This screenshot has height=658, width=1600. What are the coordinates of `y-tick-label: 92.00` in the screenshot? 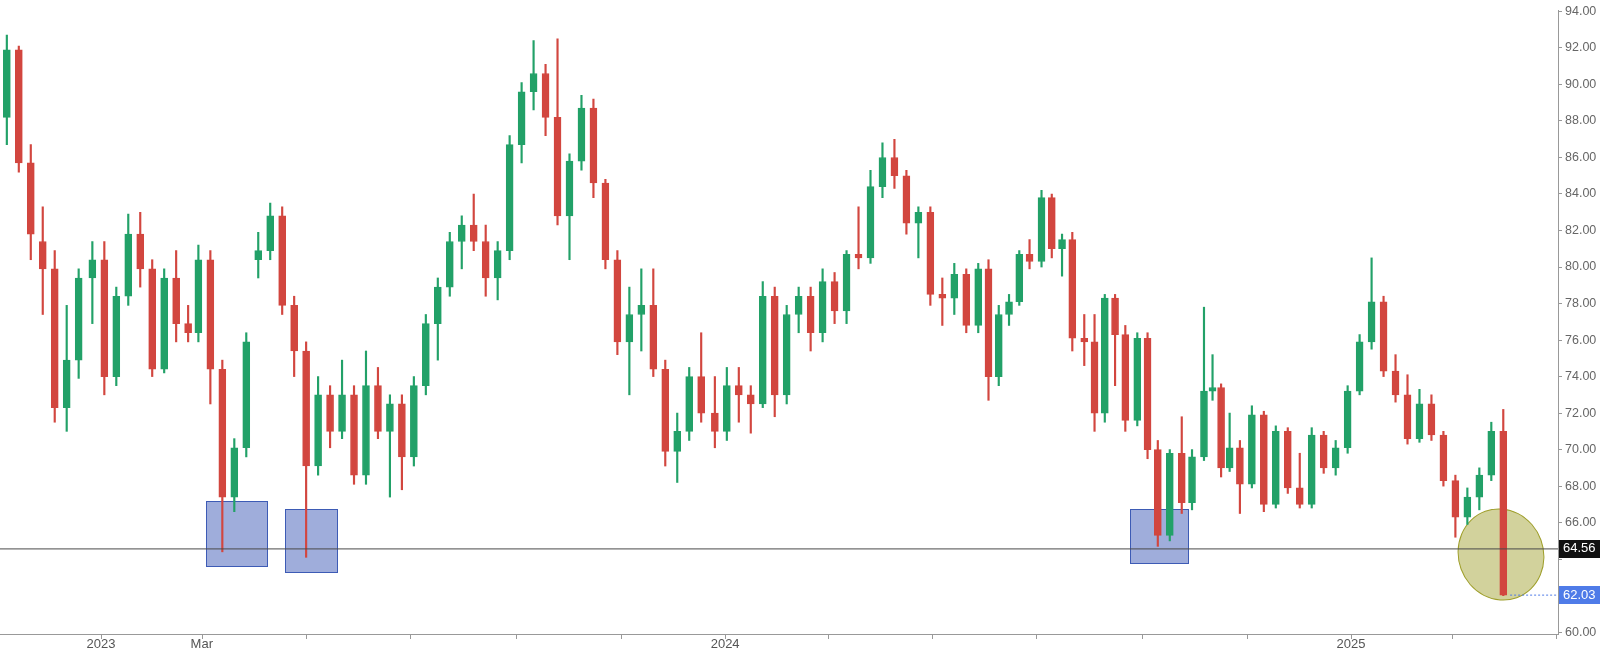 It's located at (1581, 47).